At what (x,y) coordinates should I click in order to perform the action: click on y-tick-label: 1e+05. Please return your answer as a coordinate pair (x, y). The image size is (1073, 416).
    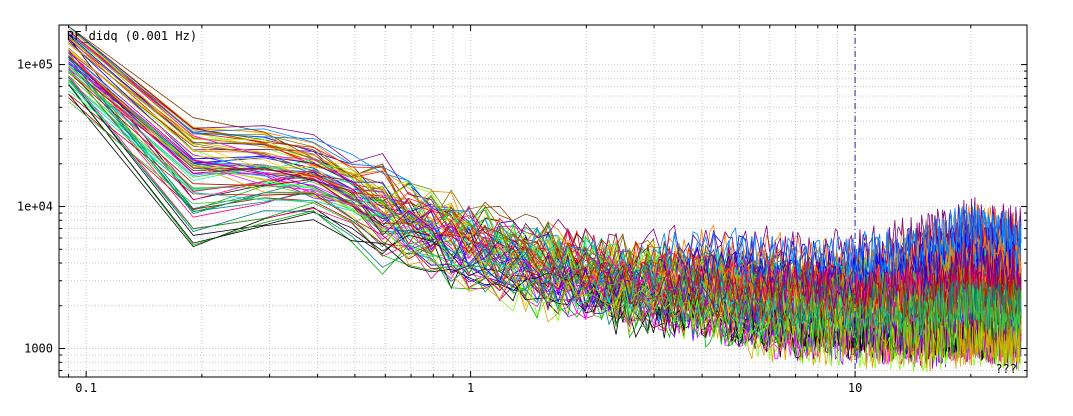
    Looking at the image, I should click on (35, 65).